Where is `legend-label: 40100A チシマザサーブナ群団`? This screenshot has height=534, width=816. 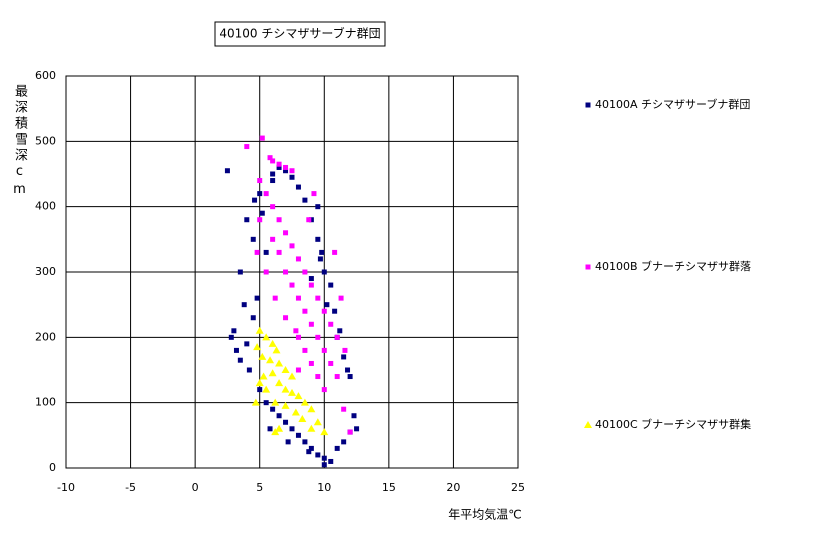 legend-label: 40100A チシマザサーブナ群団 is located at coordinates (672, 104).